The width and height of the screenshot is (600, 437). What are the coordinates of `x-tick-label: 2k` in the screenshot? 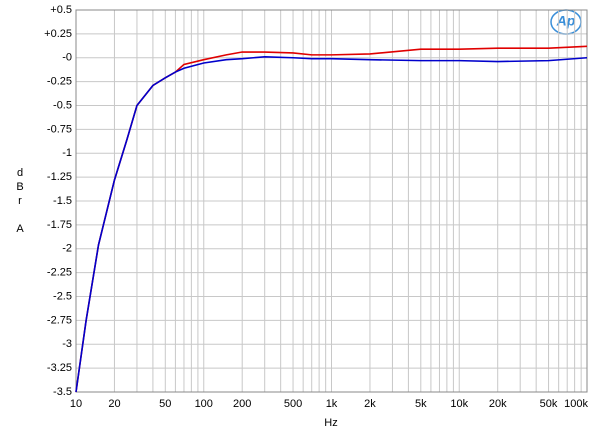 It's located at (370, 404).